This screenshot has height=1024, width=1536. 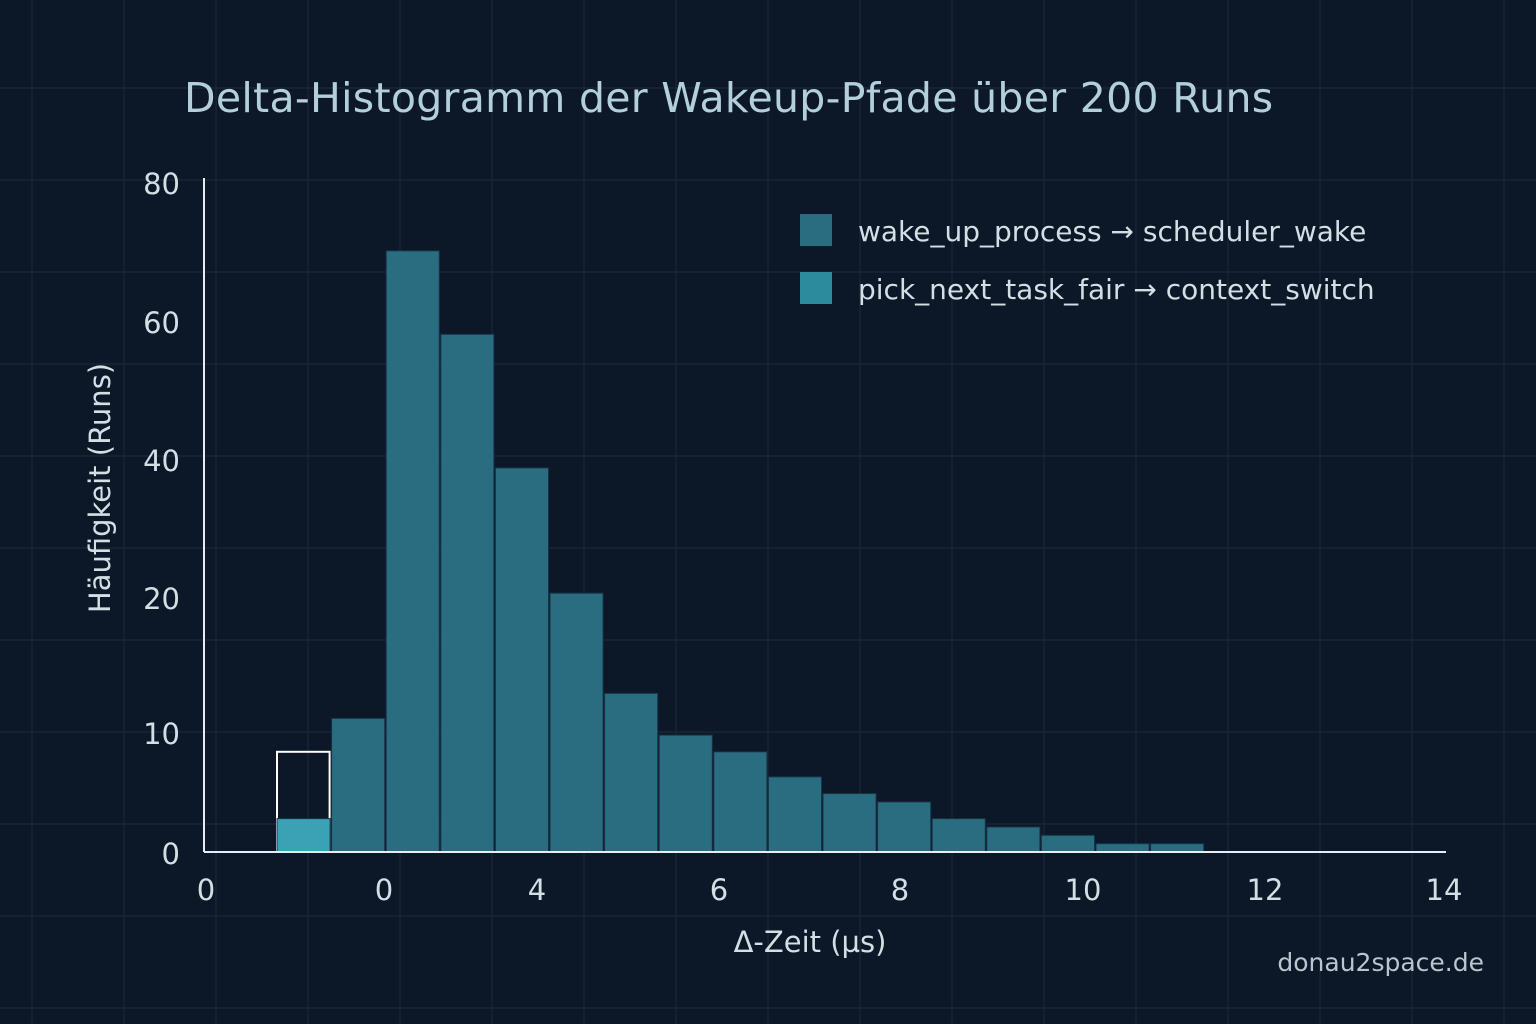 I want to click on x-tick-label: 14, so click(x=1444, y=890).